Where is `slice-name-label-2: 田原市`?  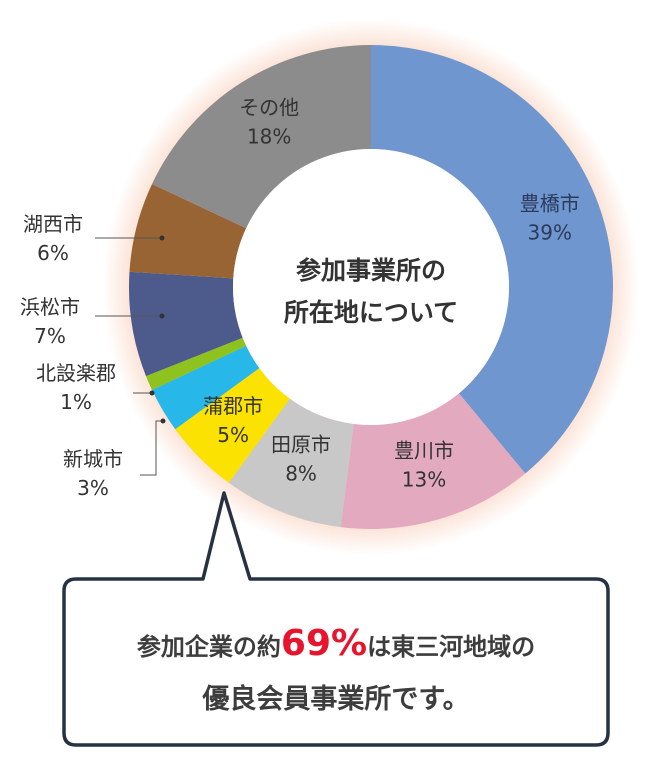 slice-name-label-2: 田原市 is located at coordinates (301, 445).